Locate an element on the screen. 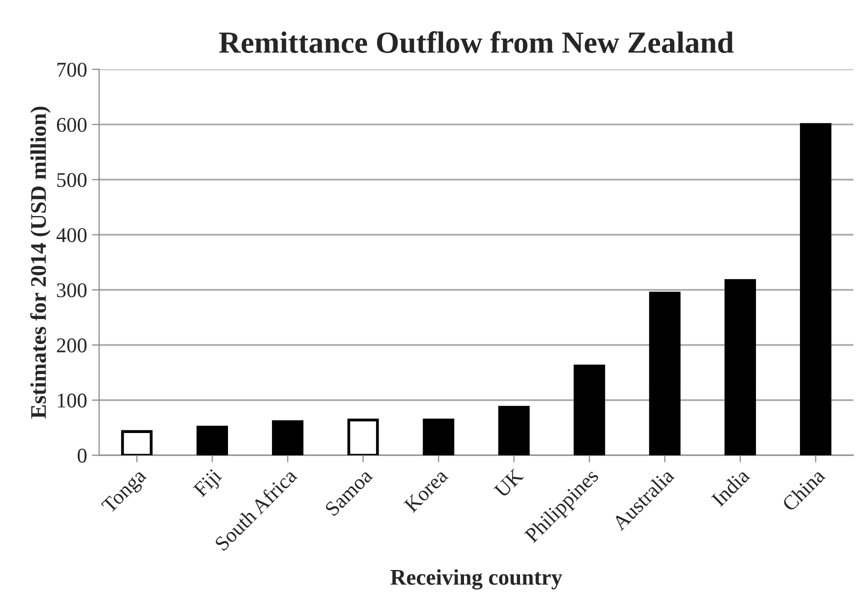 The width and height of the screenshot is (862, 603). x-tick-label: UK is located at coordinates (509, 483).